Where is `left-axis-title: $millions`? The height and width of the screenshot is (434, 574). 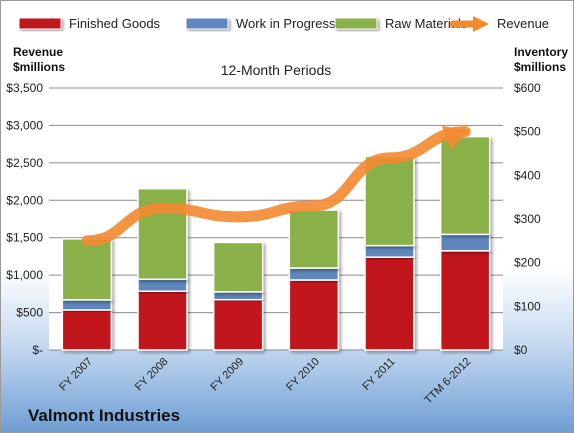 left-axis-title: $millions is located at coordinates (39, 67).